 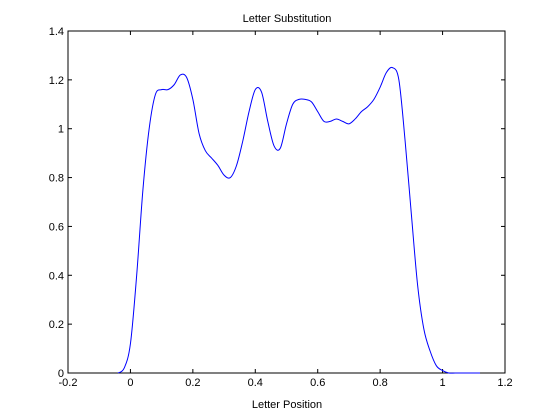 What do you see at coordinates (255, 383) in the screenshot?
I see `x-tick-label: 0.4` at bounding box center [255, 383].